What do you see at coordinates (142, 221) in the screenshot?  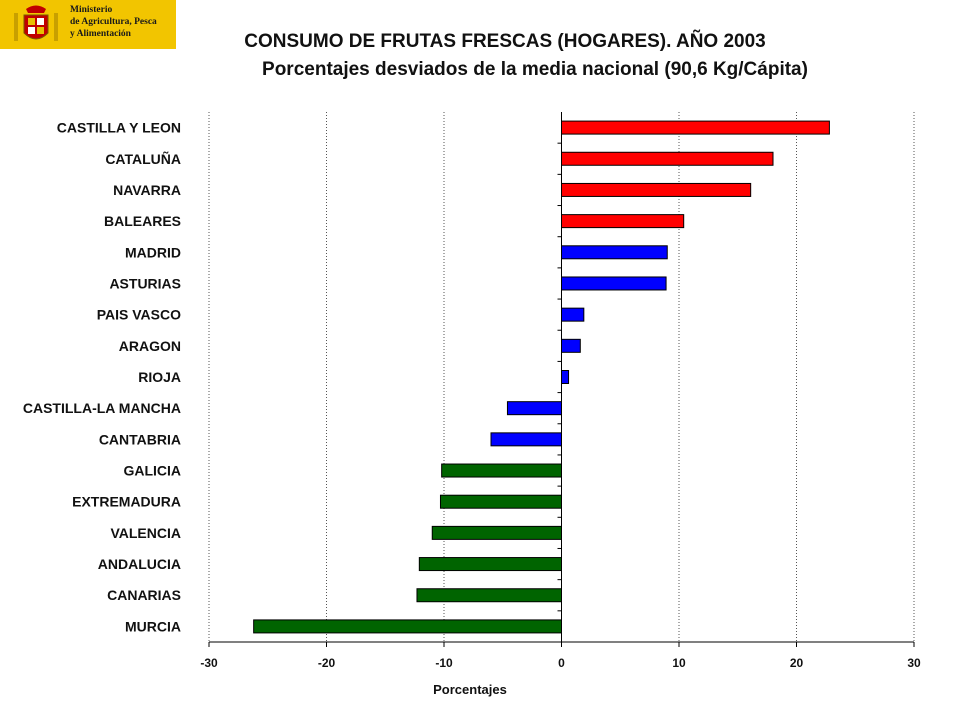 I see `category-label: BALEARES` at bounding box center [142, 221].